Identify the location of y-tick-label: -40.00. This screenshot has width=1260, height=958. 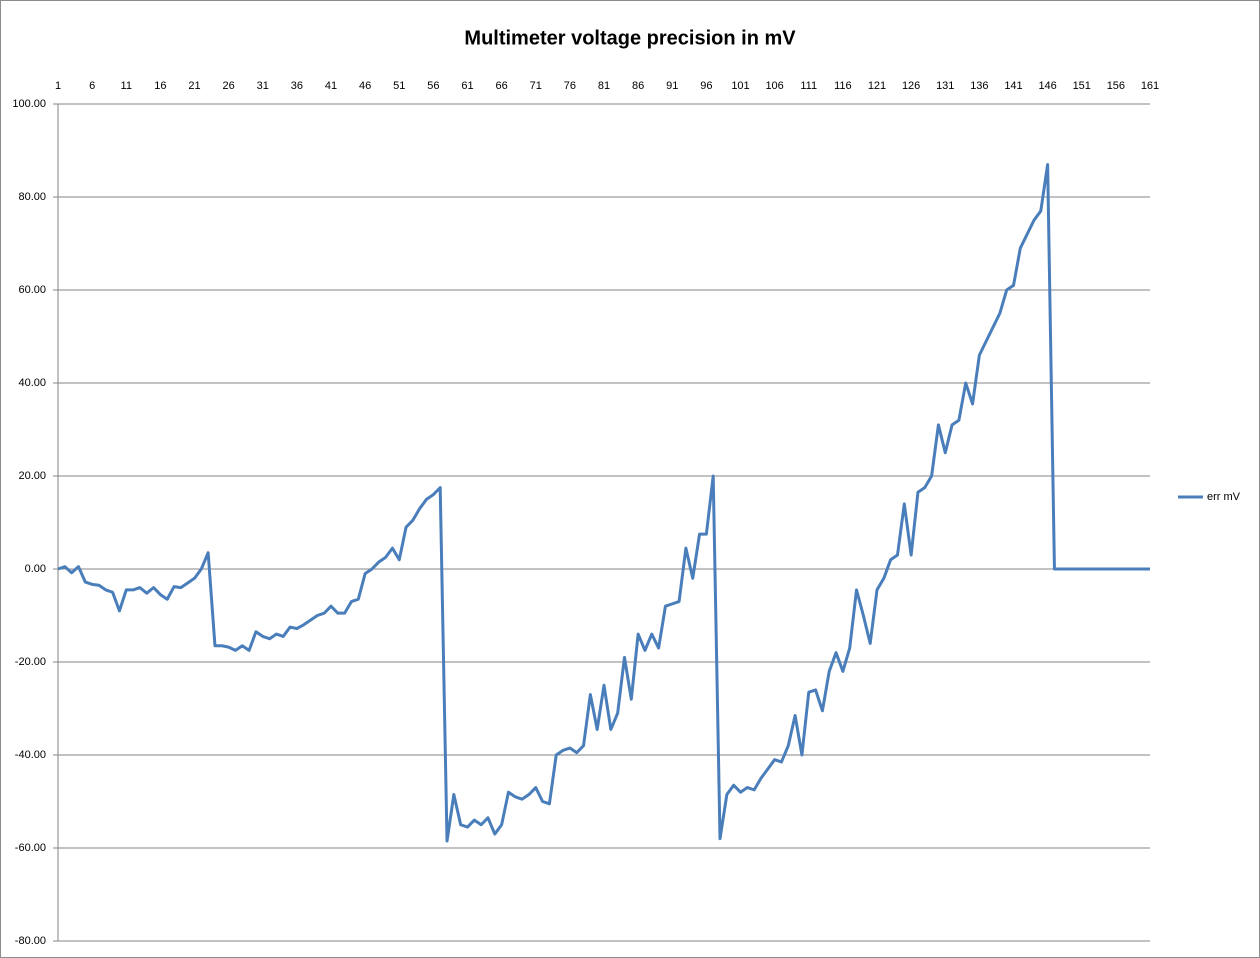
(30, 755).